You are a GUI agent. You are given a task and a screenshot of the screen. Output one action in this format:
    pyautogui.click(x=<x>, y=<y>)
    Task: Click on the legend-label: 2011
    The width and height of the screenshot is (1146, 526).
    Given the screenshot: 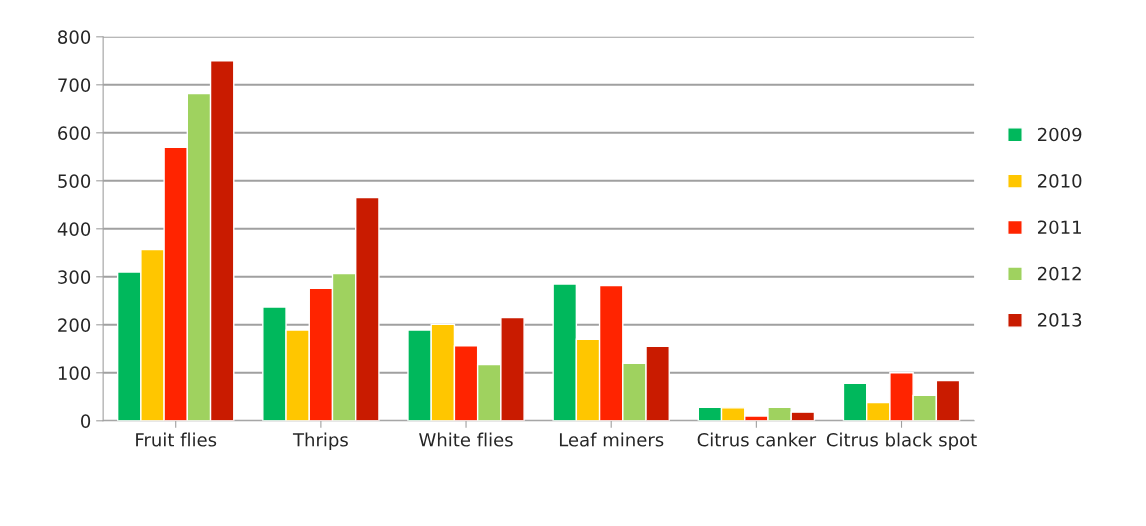 What is the action you would take?
    pyautogui.click(x=1059, y=227)
    